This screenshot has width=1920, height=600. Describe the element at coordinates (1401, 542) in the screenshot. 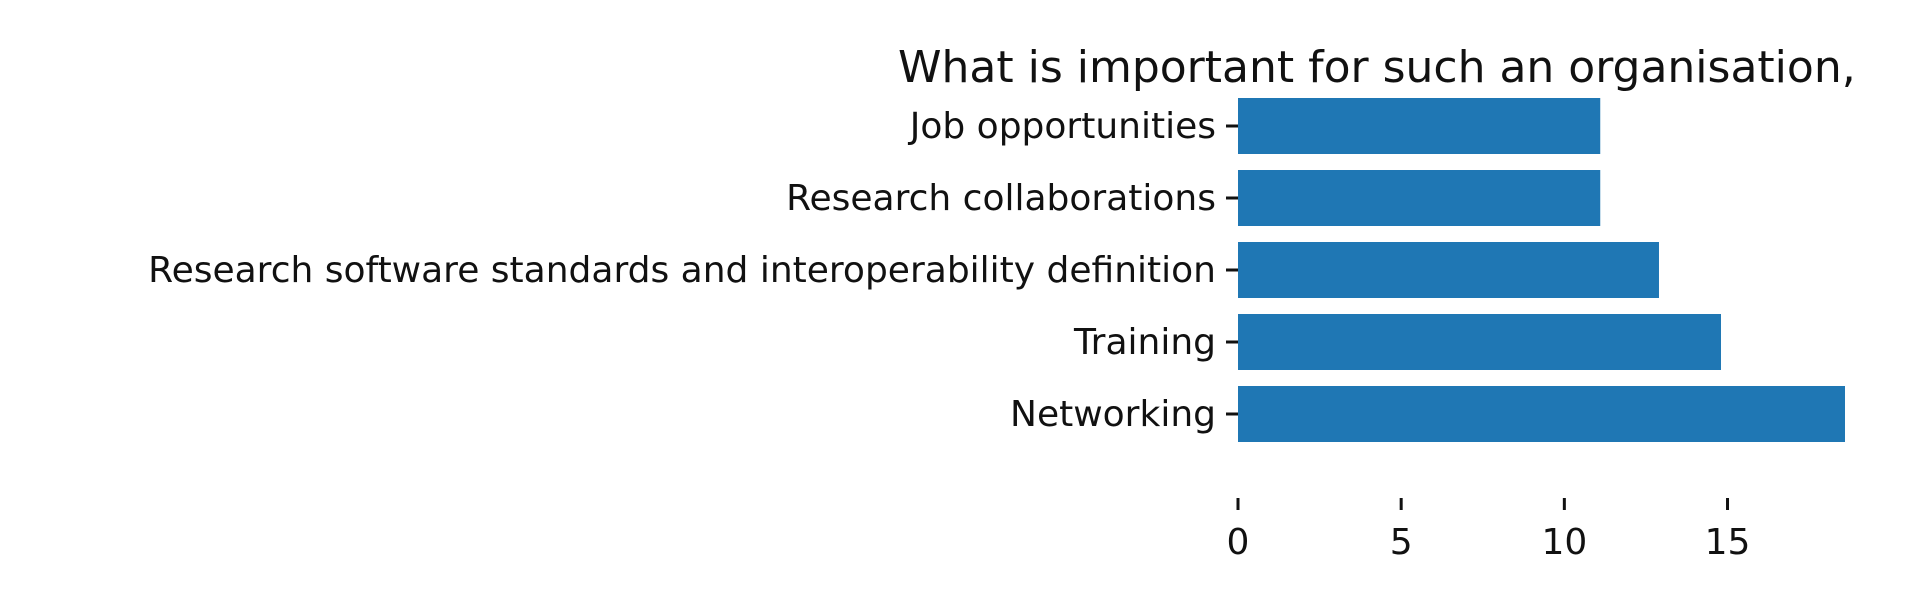

I see `x-tick-label: 5` at that location.